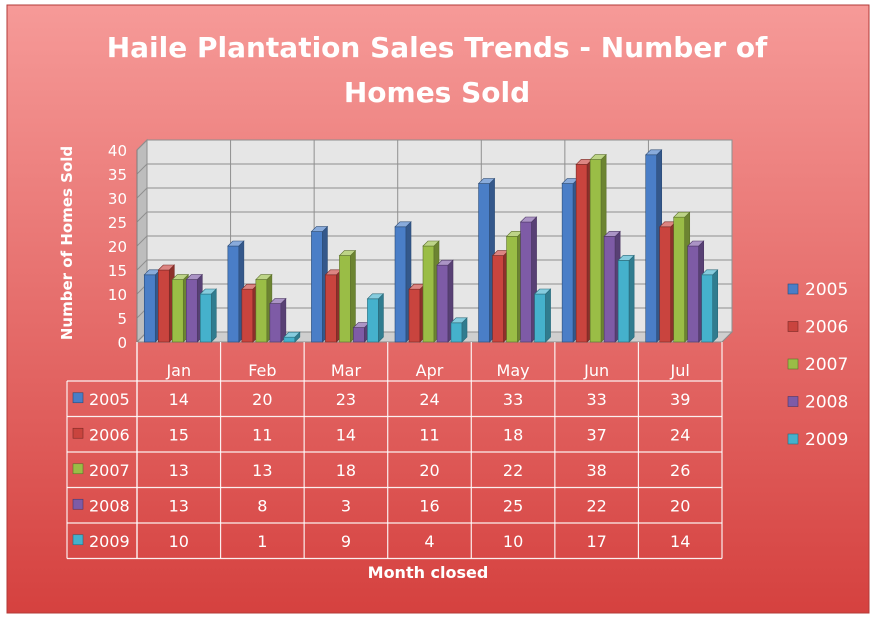 This screenshot has width=876, height=623. Describe the element at coordinates (826, 290) in the screenshot. I see `legend-label: 2005` at that location.